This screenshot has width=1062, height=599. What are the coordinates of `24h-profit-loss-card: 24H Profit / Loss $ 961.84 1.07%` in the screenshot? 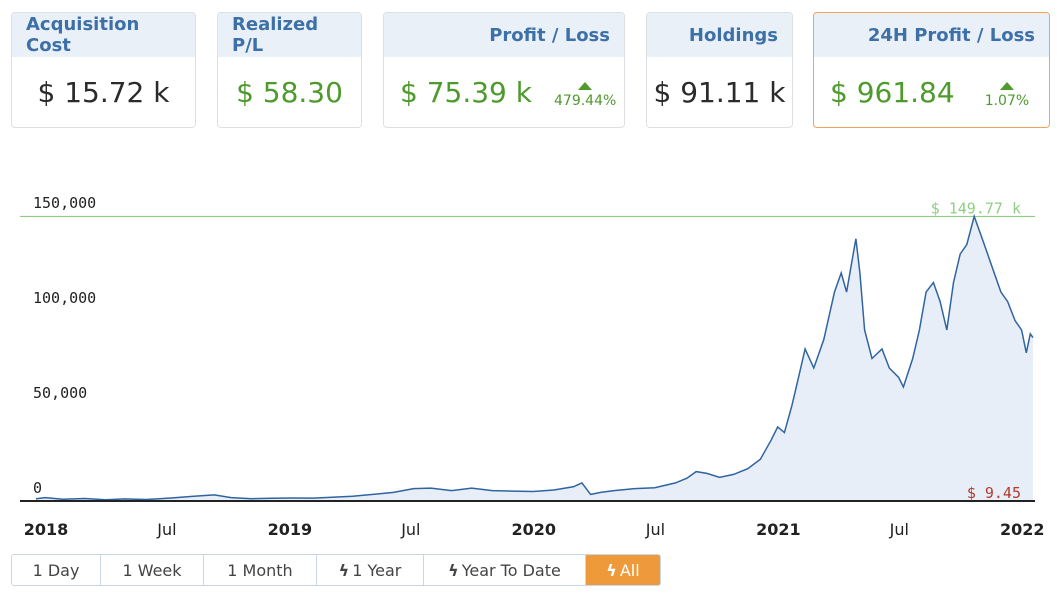 It's located at (931, 70).